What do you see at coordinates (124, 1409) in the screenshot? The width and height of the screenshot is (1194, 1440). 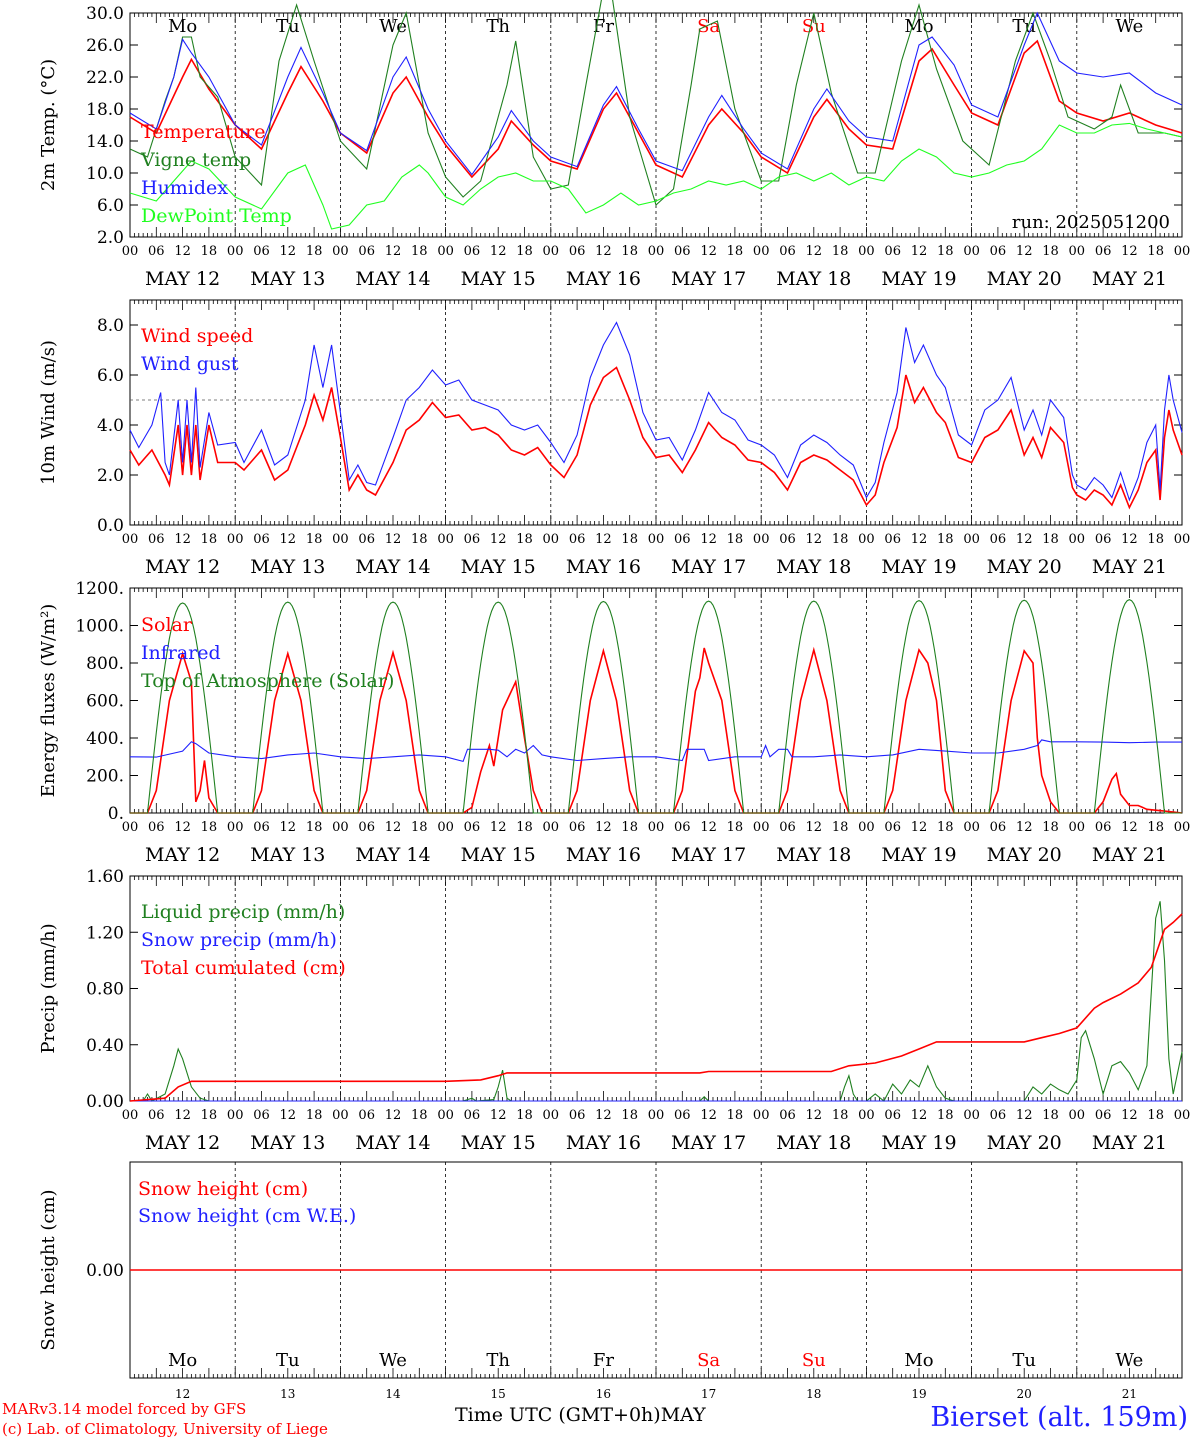 I see `model-credit: MARv3.14 model forced by GFS` at bounding box center [124, 1409].